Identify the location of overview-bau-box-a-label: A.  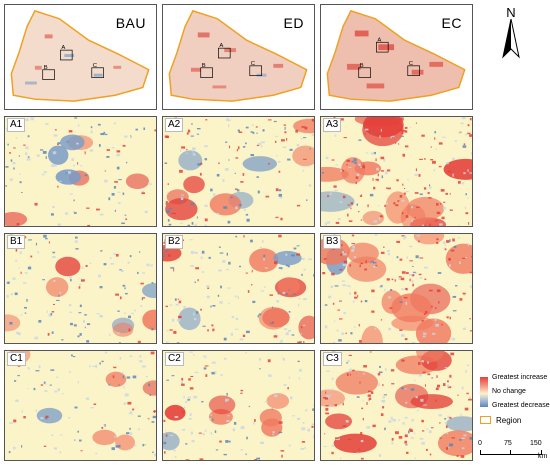
(63, 48).